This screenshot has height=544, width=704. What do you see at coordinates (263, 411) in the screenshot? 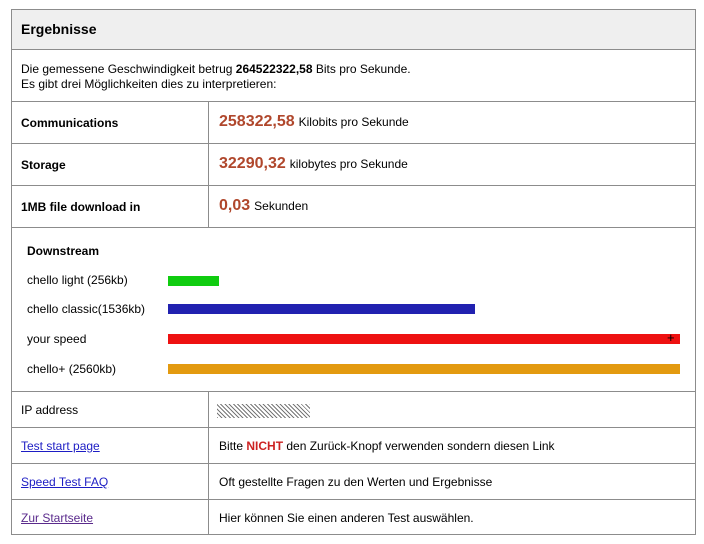
I see `ip-address-obscured` at bounding box center [263, 411].